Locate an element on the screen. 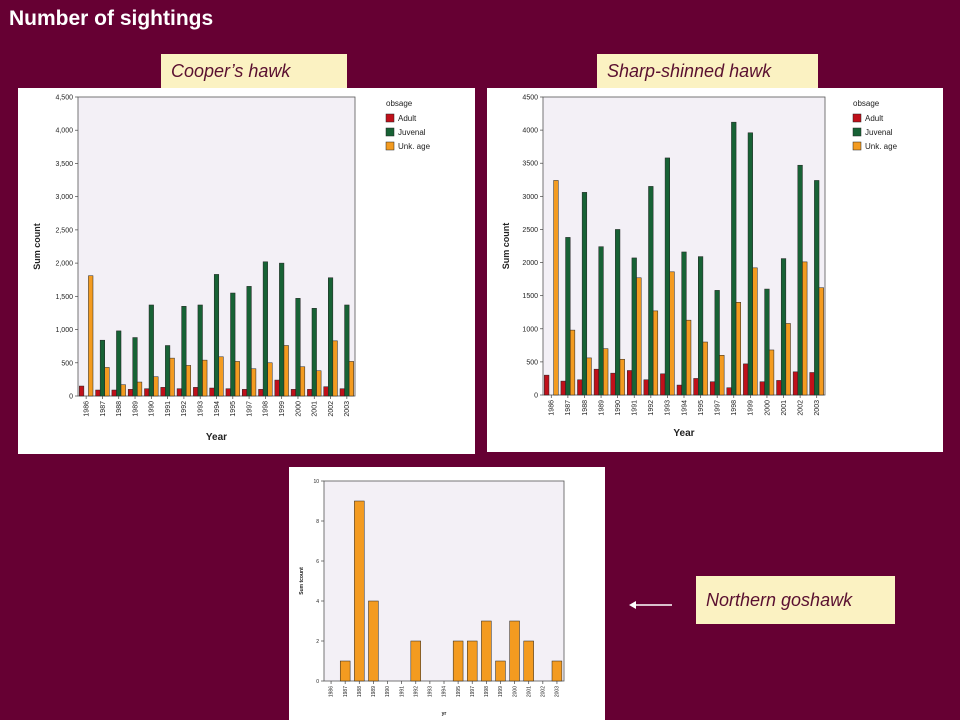  legend-title: obsage is located at coordinates (399, 103).